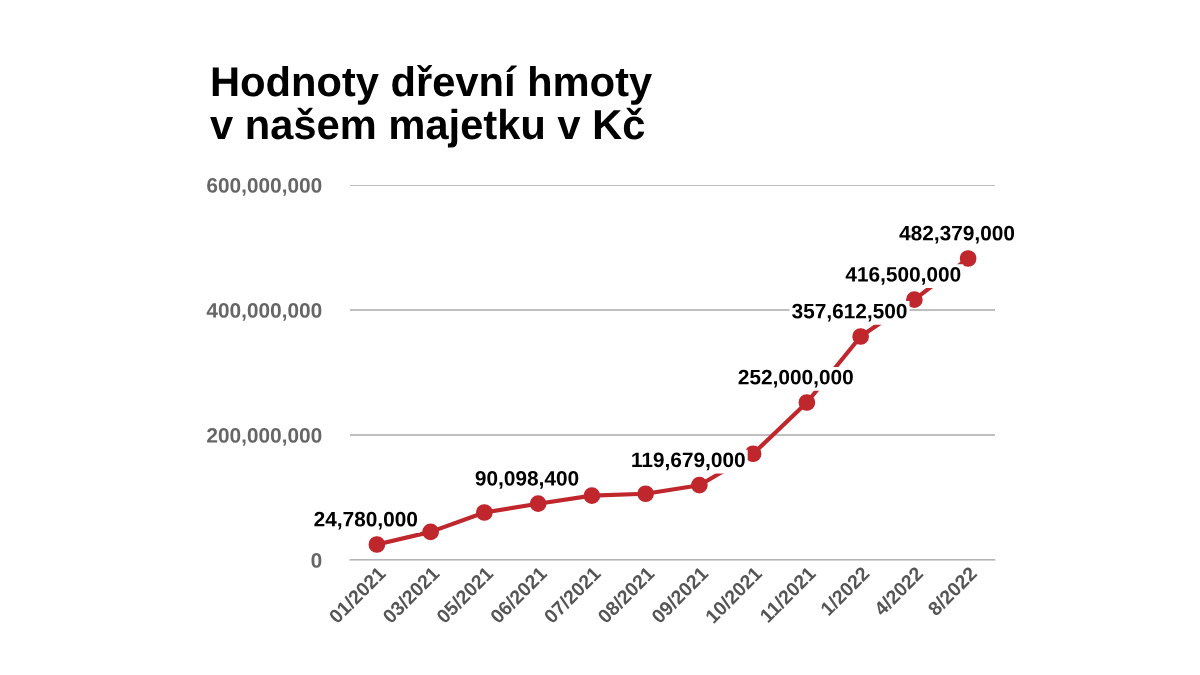  Describe the element at coordinates (366, 520) in the screenshot. I see `data-label: 24,780,000` at that location.